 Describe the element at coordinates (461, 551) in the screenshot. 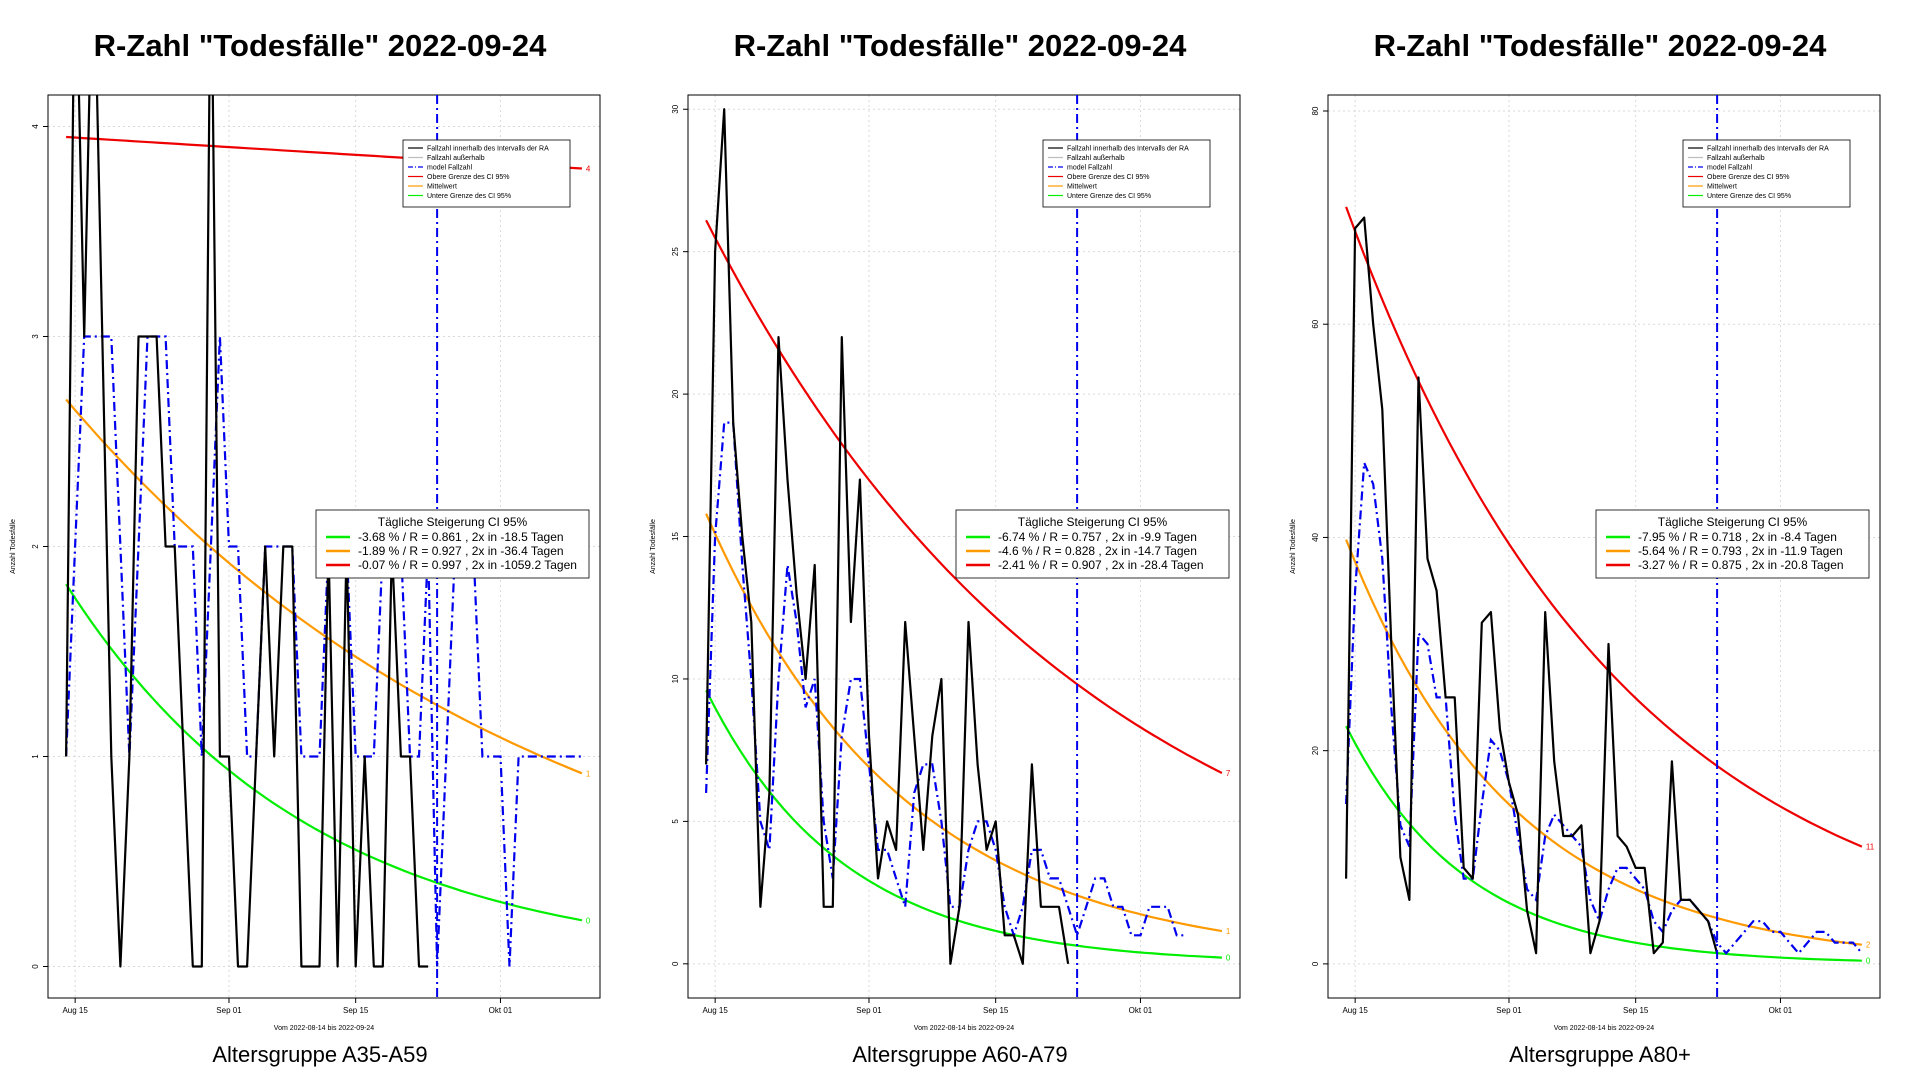

I see `growth-legend-label: -1.89 % / R = 0.927 , 2x in -36.4 Tagen` at that location.